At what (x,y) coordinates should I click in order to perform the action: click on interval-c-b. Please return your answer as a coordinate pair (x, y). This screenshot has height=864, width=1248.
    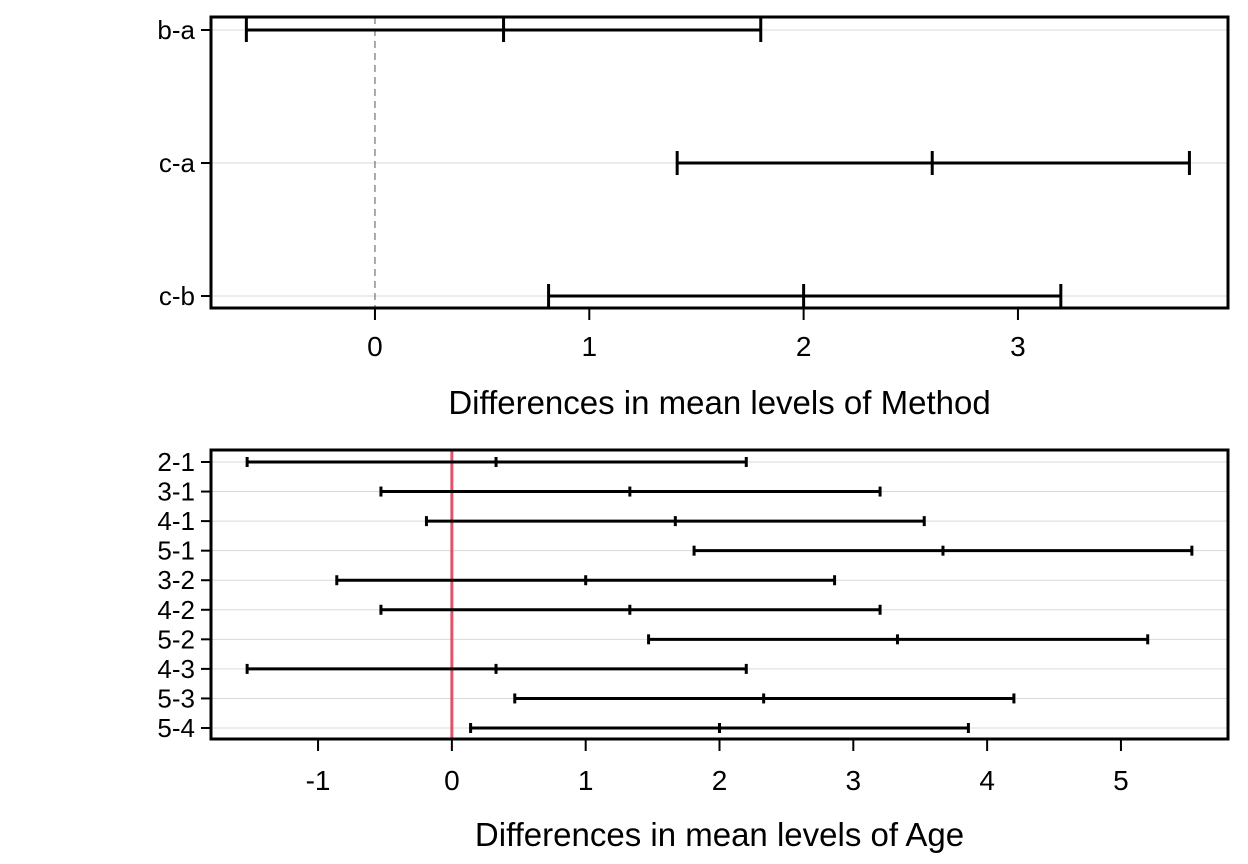
    Looking at the image, I should click on (805, 296).